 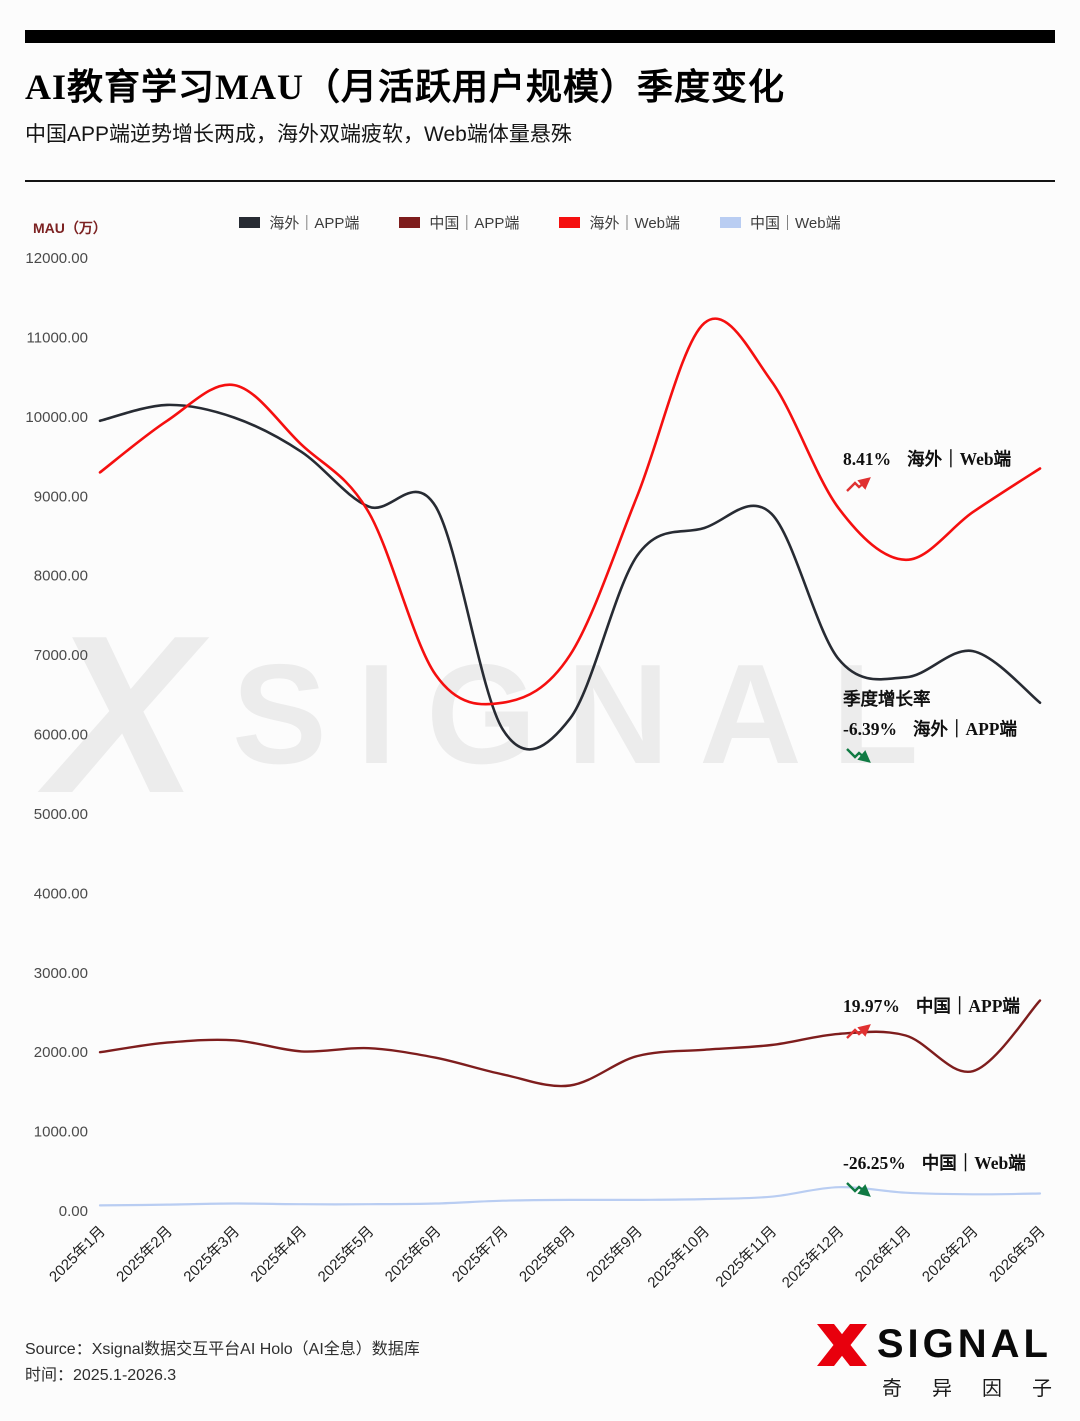 What do you see at coordinates (73, 1211) in the screenshot?
I see `y-axis-tick: 0.00` at bounding box center [73, 1211].